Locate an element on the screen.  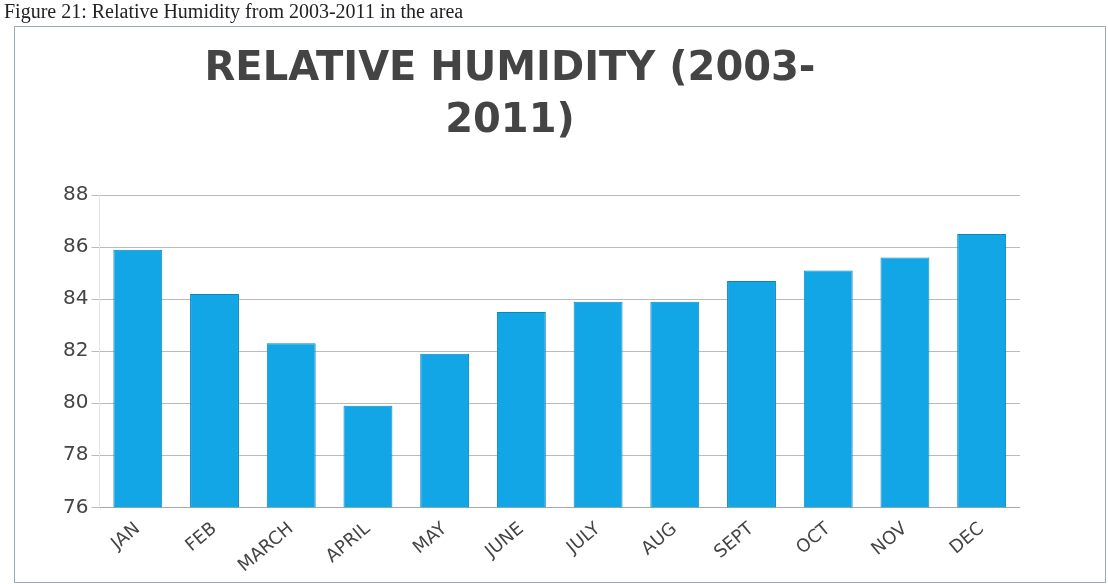
y-tick-label: 78 is located at coordinates (76, 453).